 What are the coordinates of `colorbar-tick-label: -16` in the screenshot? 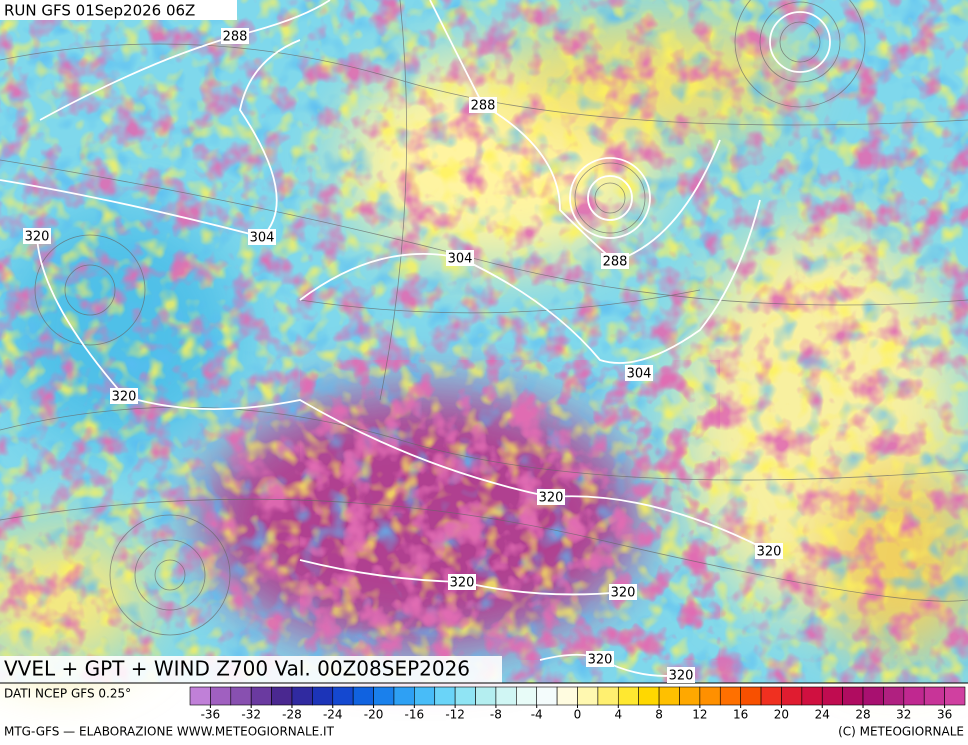 It's located at (415, 715).